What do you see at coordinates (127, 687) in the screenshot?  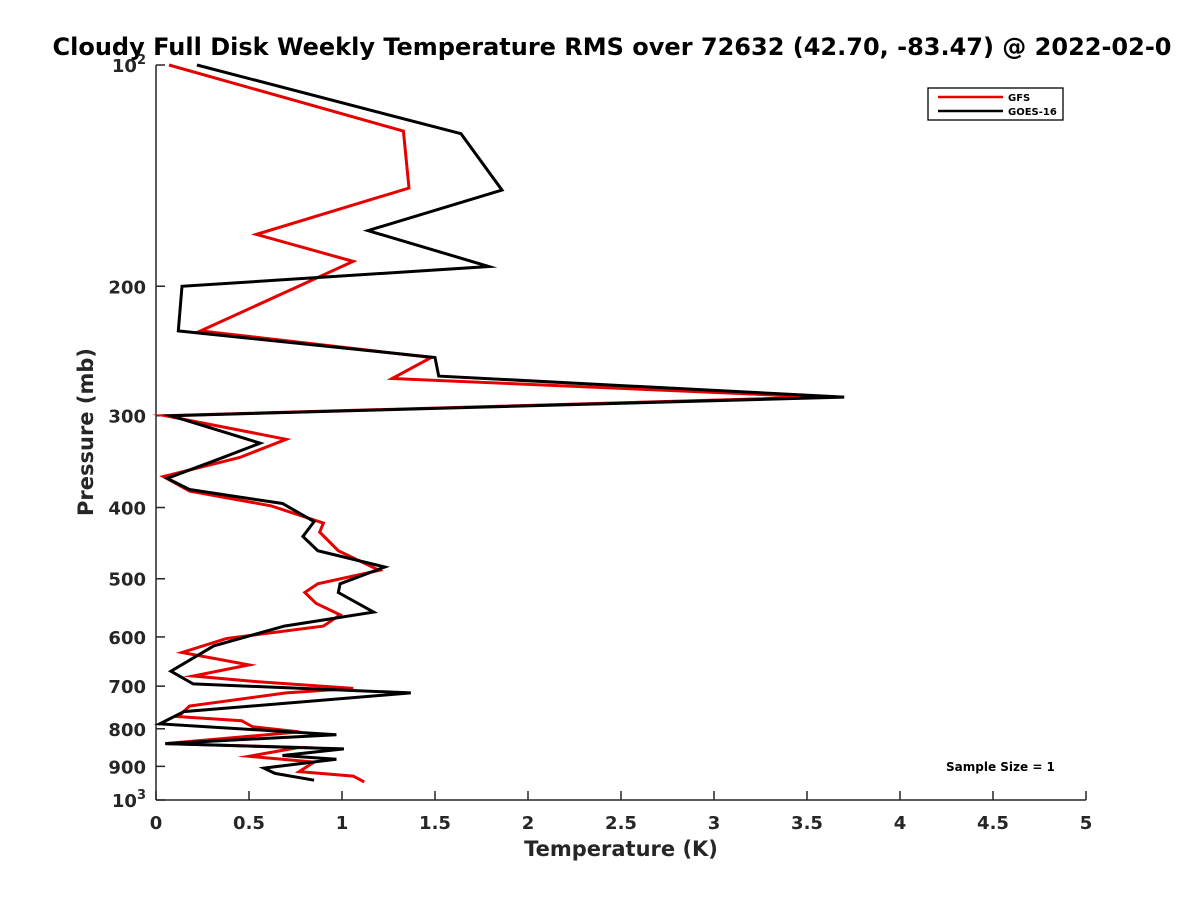 I see `y-tick-label: 700` at bounding box center [127, 687].